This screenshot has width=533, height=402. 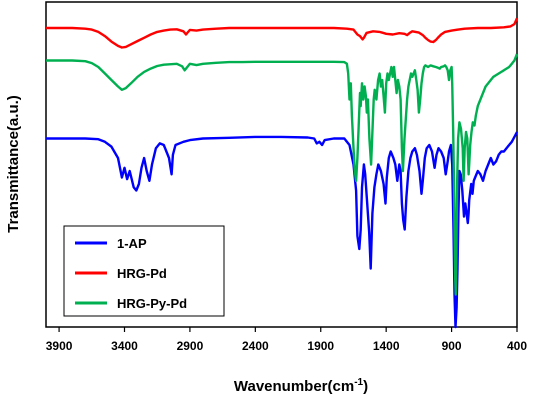 I want to click on x-axis-ticks: 3900 3400 2900 2400 1900 1400 900 400, so click(x=286, y=340).